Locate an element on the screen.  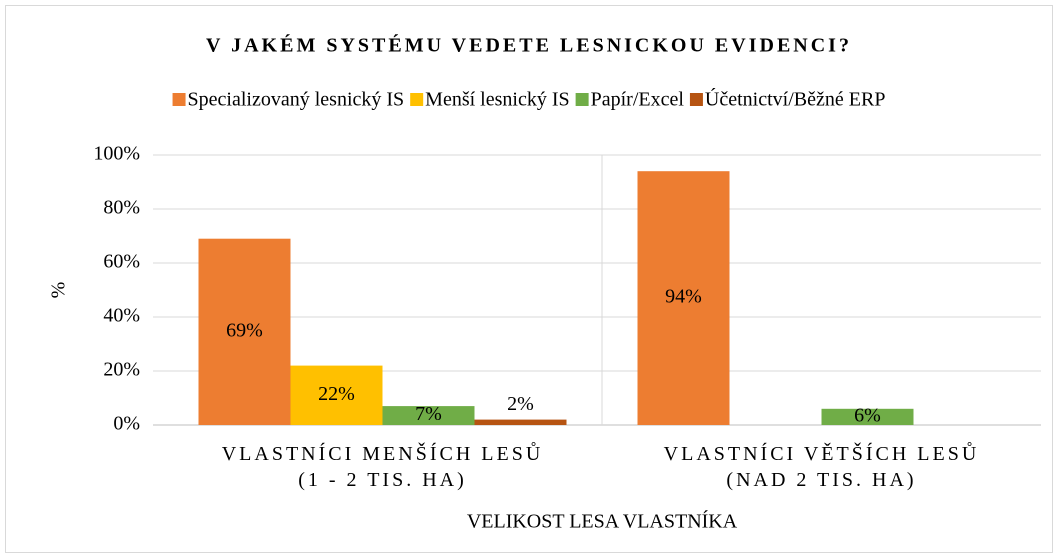
data-label: 94% is located at coordinates (683, 297).